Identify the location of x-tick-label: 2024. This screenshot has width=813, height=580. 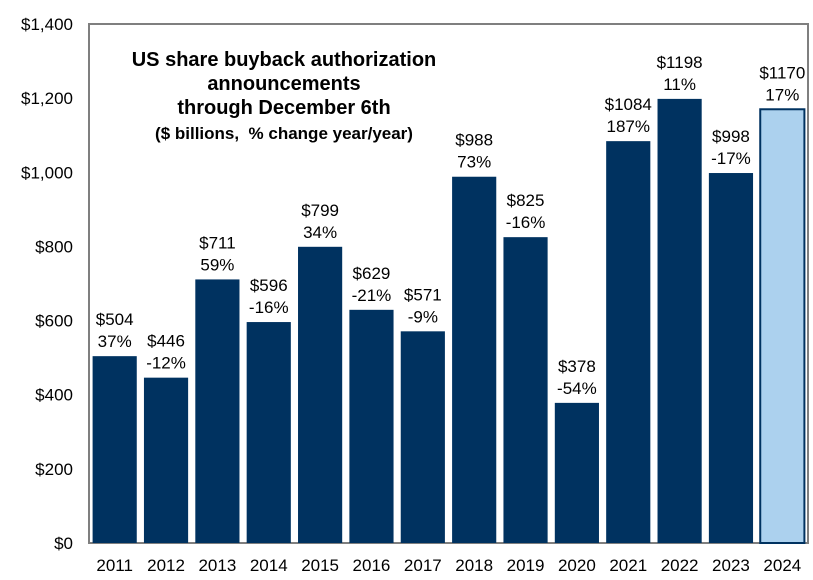
(782, 565).